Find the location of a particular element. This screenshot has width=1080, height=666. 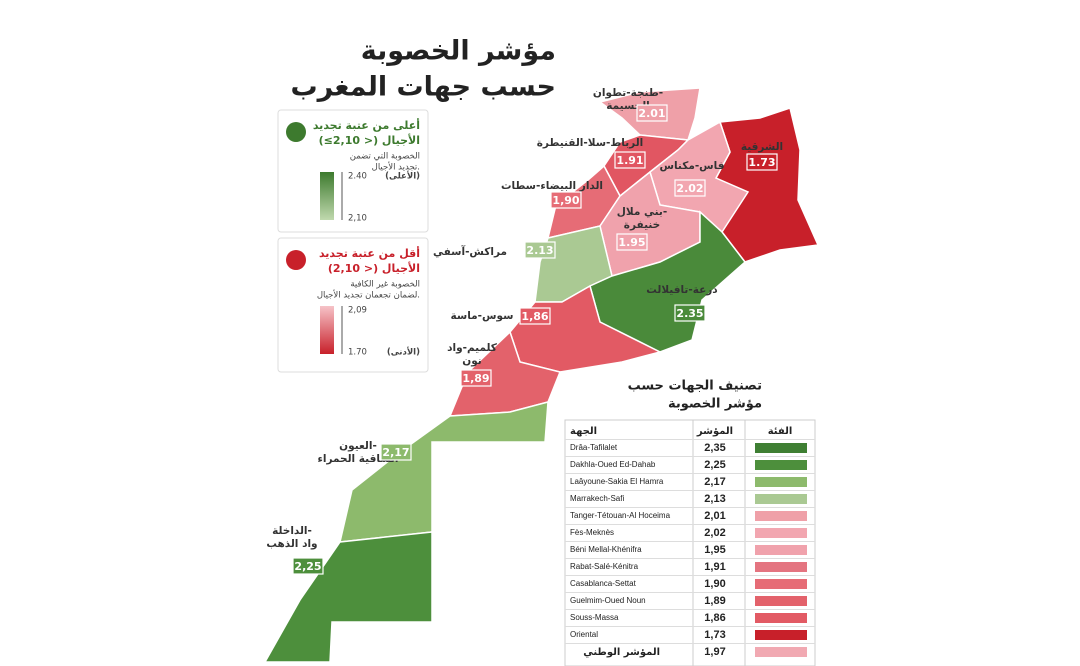

row-value: 1,95 is located at coordinates (714, 550).